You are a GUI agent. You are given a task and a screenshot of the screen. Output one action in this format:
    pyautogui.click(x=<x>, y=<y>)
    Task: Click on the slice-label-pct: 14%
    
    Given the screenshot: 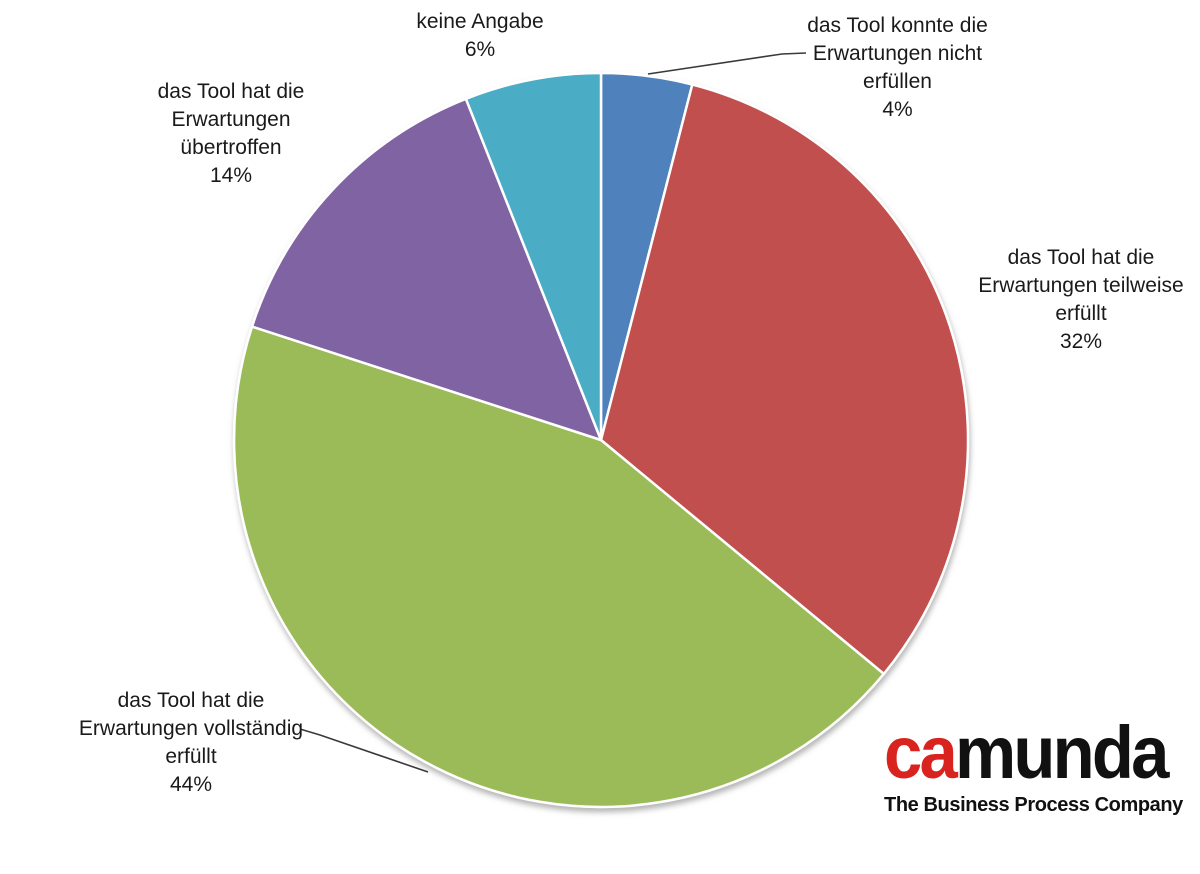 What is the action you would take?
    pyautogui.click(x=231, y=175)
    